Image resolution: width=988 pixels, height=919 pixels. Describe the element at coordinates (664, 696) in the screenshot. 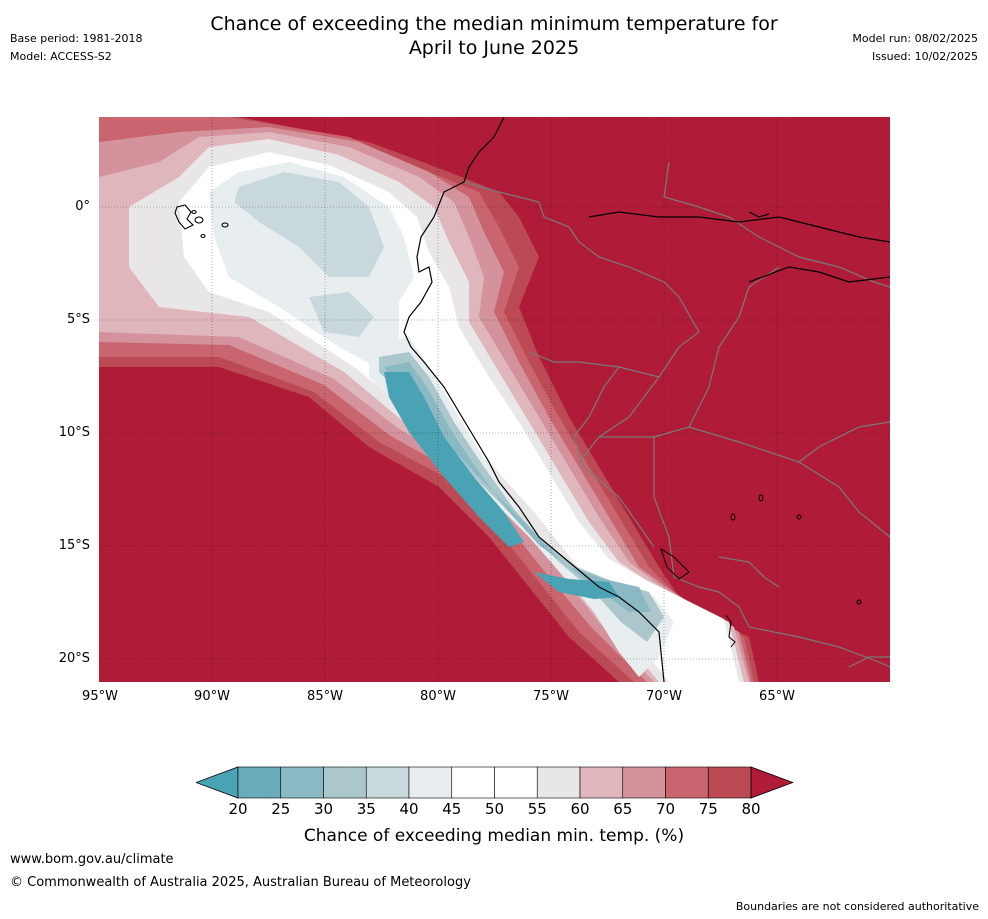

I see `lon-label-70w: 70°W` at that location.